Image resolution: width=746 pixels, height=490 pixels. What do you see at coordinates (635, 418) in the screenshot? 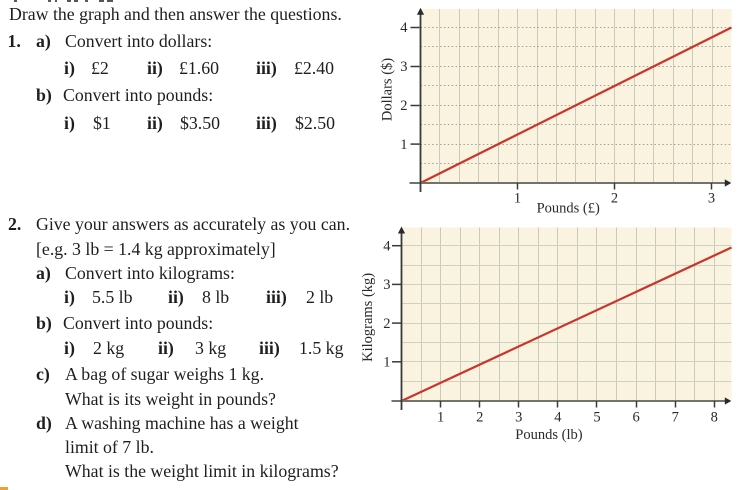
I see `svg-text: 6` at bounding box center [635, 418].